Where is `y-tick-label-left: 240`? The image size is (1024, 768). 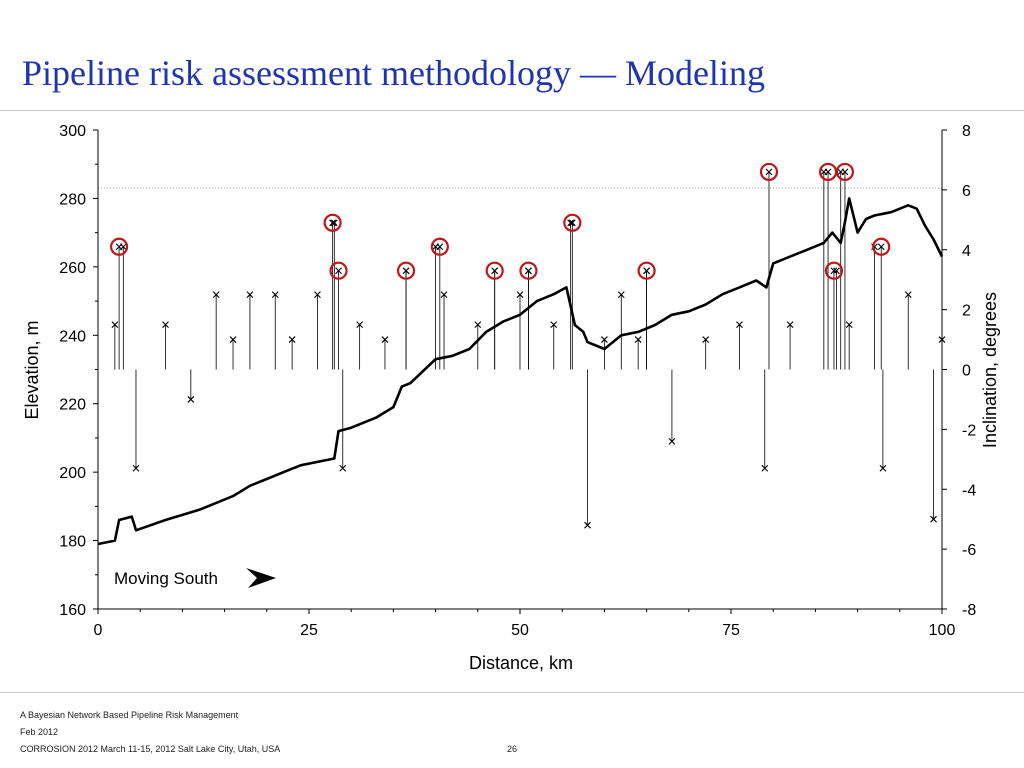
y-tick-label-left: 240 is located at coordinates (72, 336).